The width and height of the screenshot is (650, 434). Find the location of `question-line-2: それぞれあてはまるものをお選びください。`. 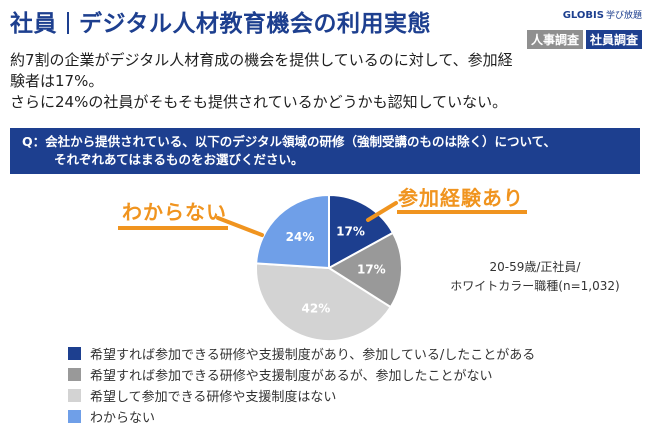

question-line-2: それぞれあてはまるものをお選びください。 is located at coordinates (179, 159).